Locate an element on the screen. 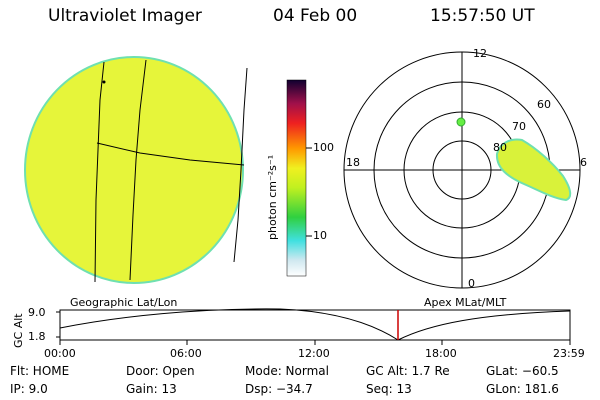 Image resolution: width=600 pixels, height=400 pixels. colorbar is located at coordinates (299, 178).